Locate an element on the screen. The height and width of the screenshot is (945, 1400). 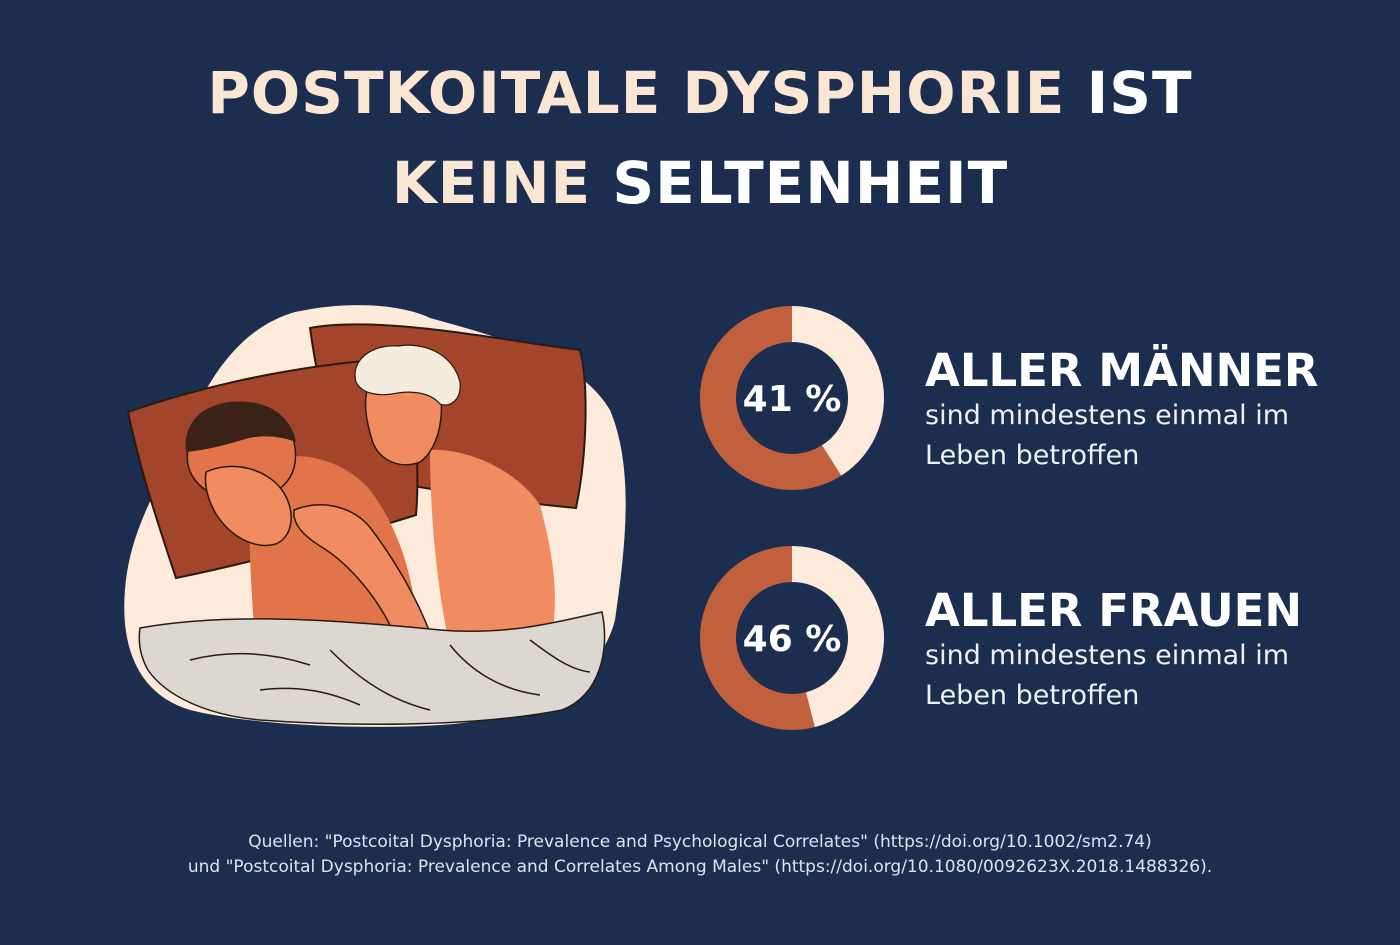
man-torso is located at coordinates (492, 543).